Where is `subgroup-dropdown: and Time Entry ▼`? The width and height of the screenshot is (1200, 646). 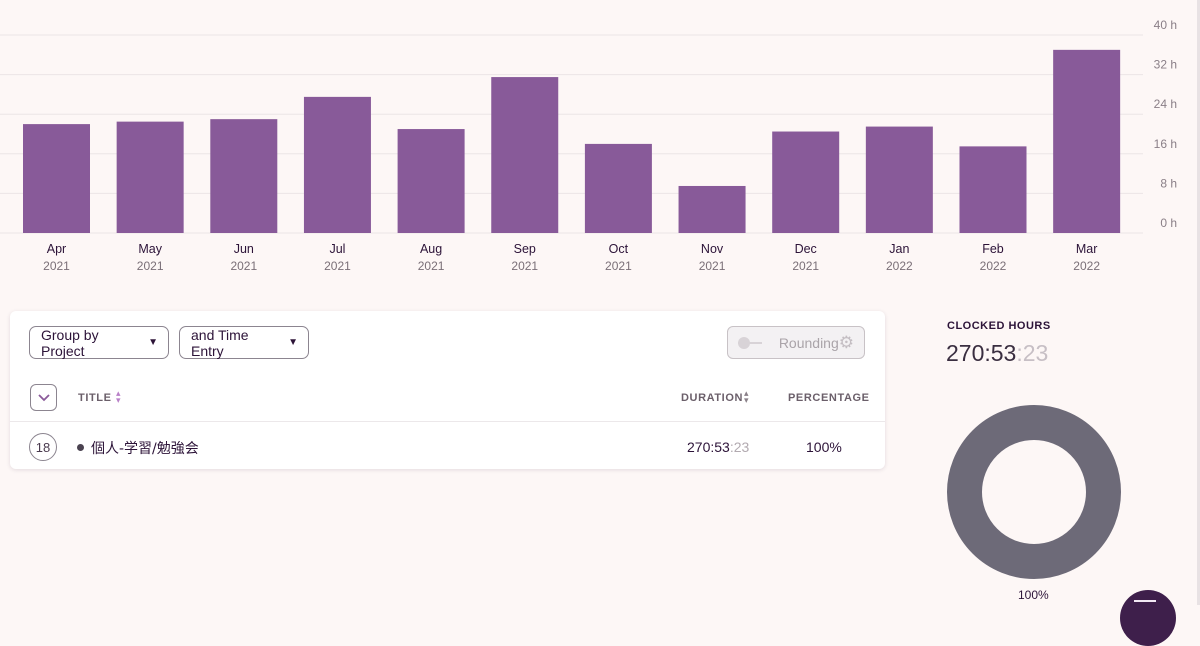 subgroup-dropdown: and Time Entry ▼ is located at coordinates (244, 342).